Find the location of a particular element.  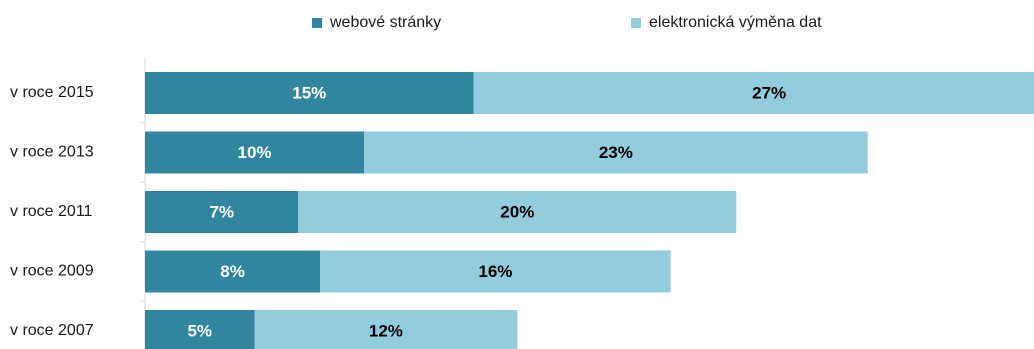

data-label-elektronická-výměna-dat-v-roce-2011: 20% is located at coordinates (517, 211).